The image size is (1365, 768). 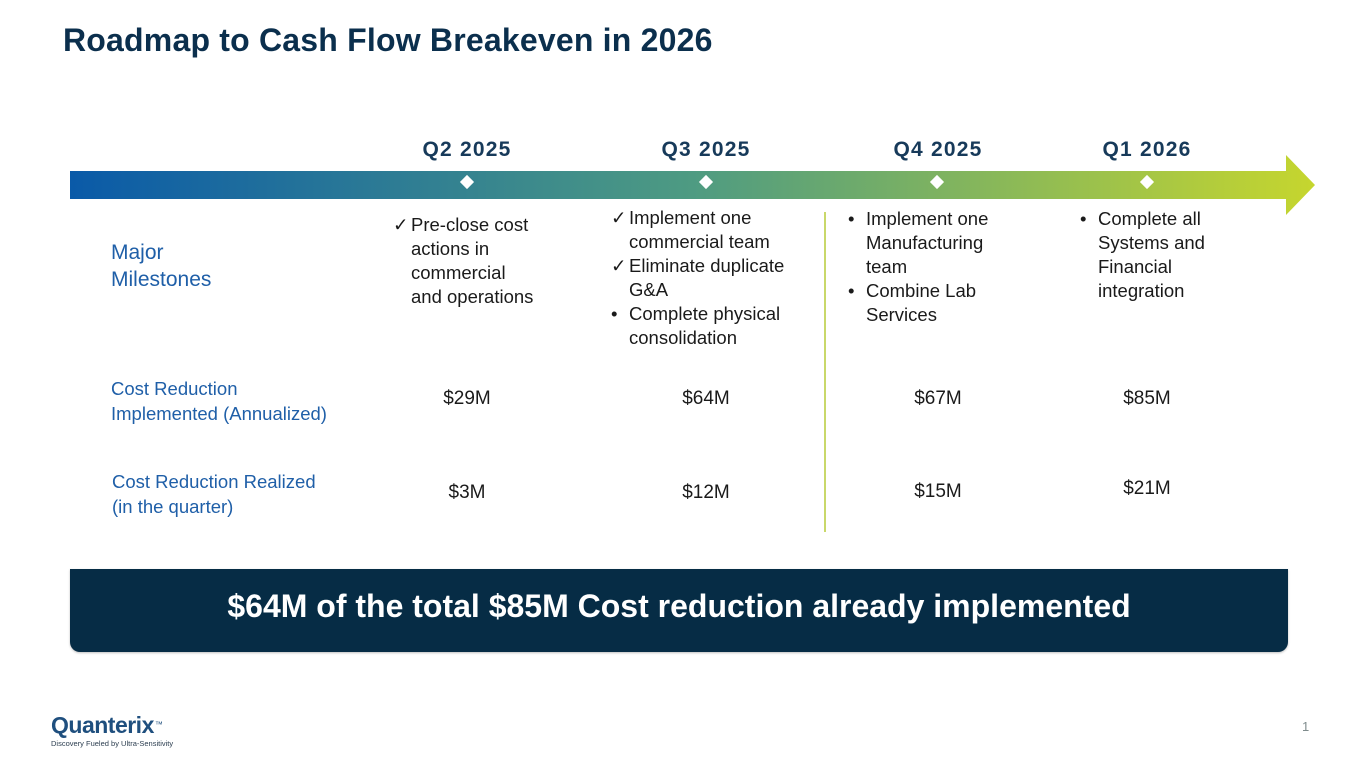 What do you see at coordinates (467, 149) in the screenshot?
I see `quarter-label-q2-2025: Q2 2025` at bounding box center [467, 149].